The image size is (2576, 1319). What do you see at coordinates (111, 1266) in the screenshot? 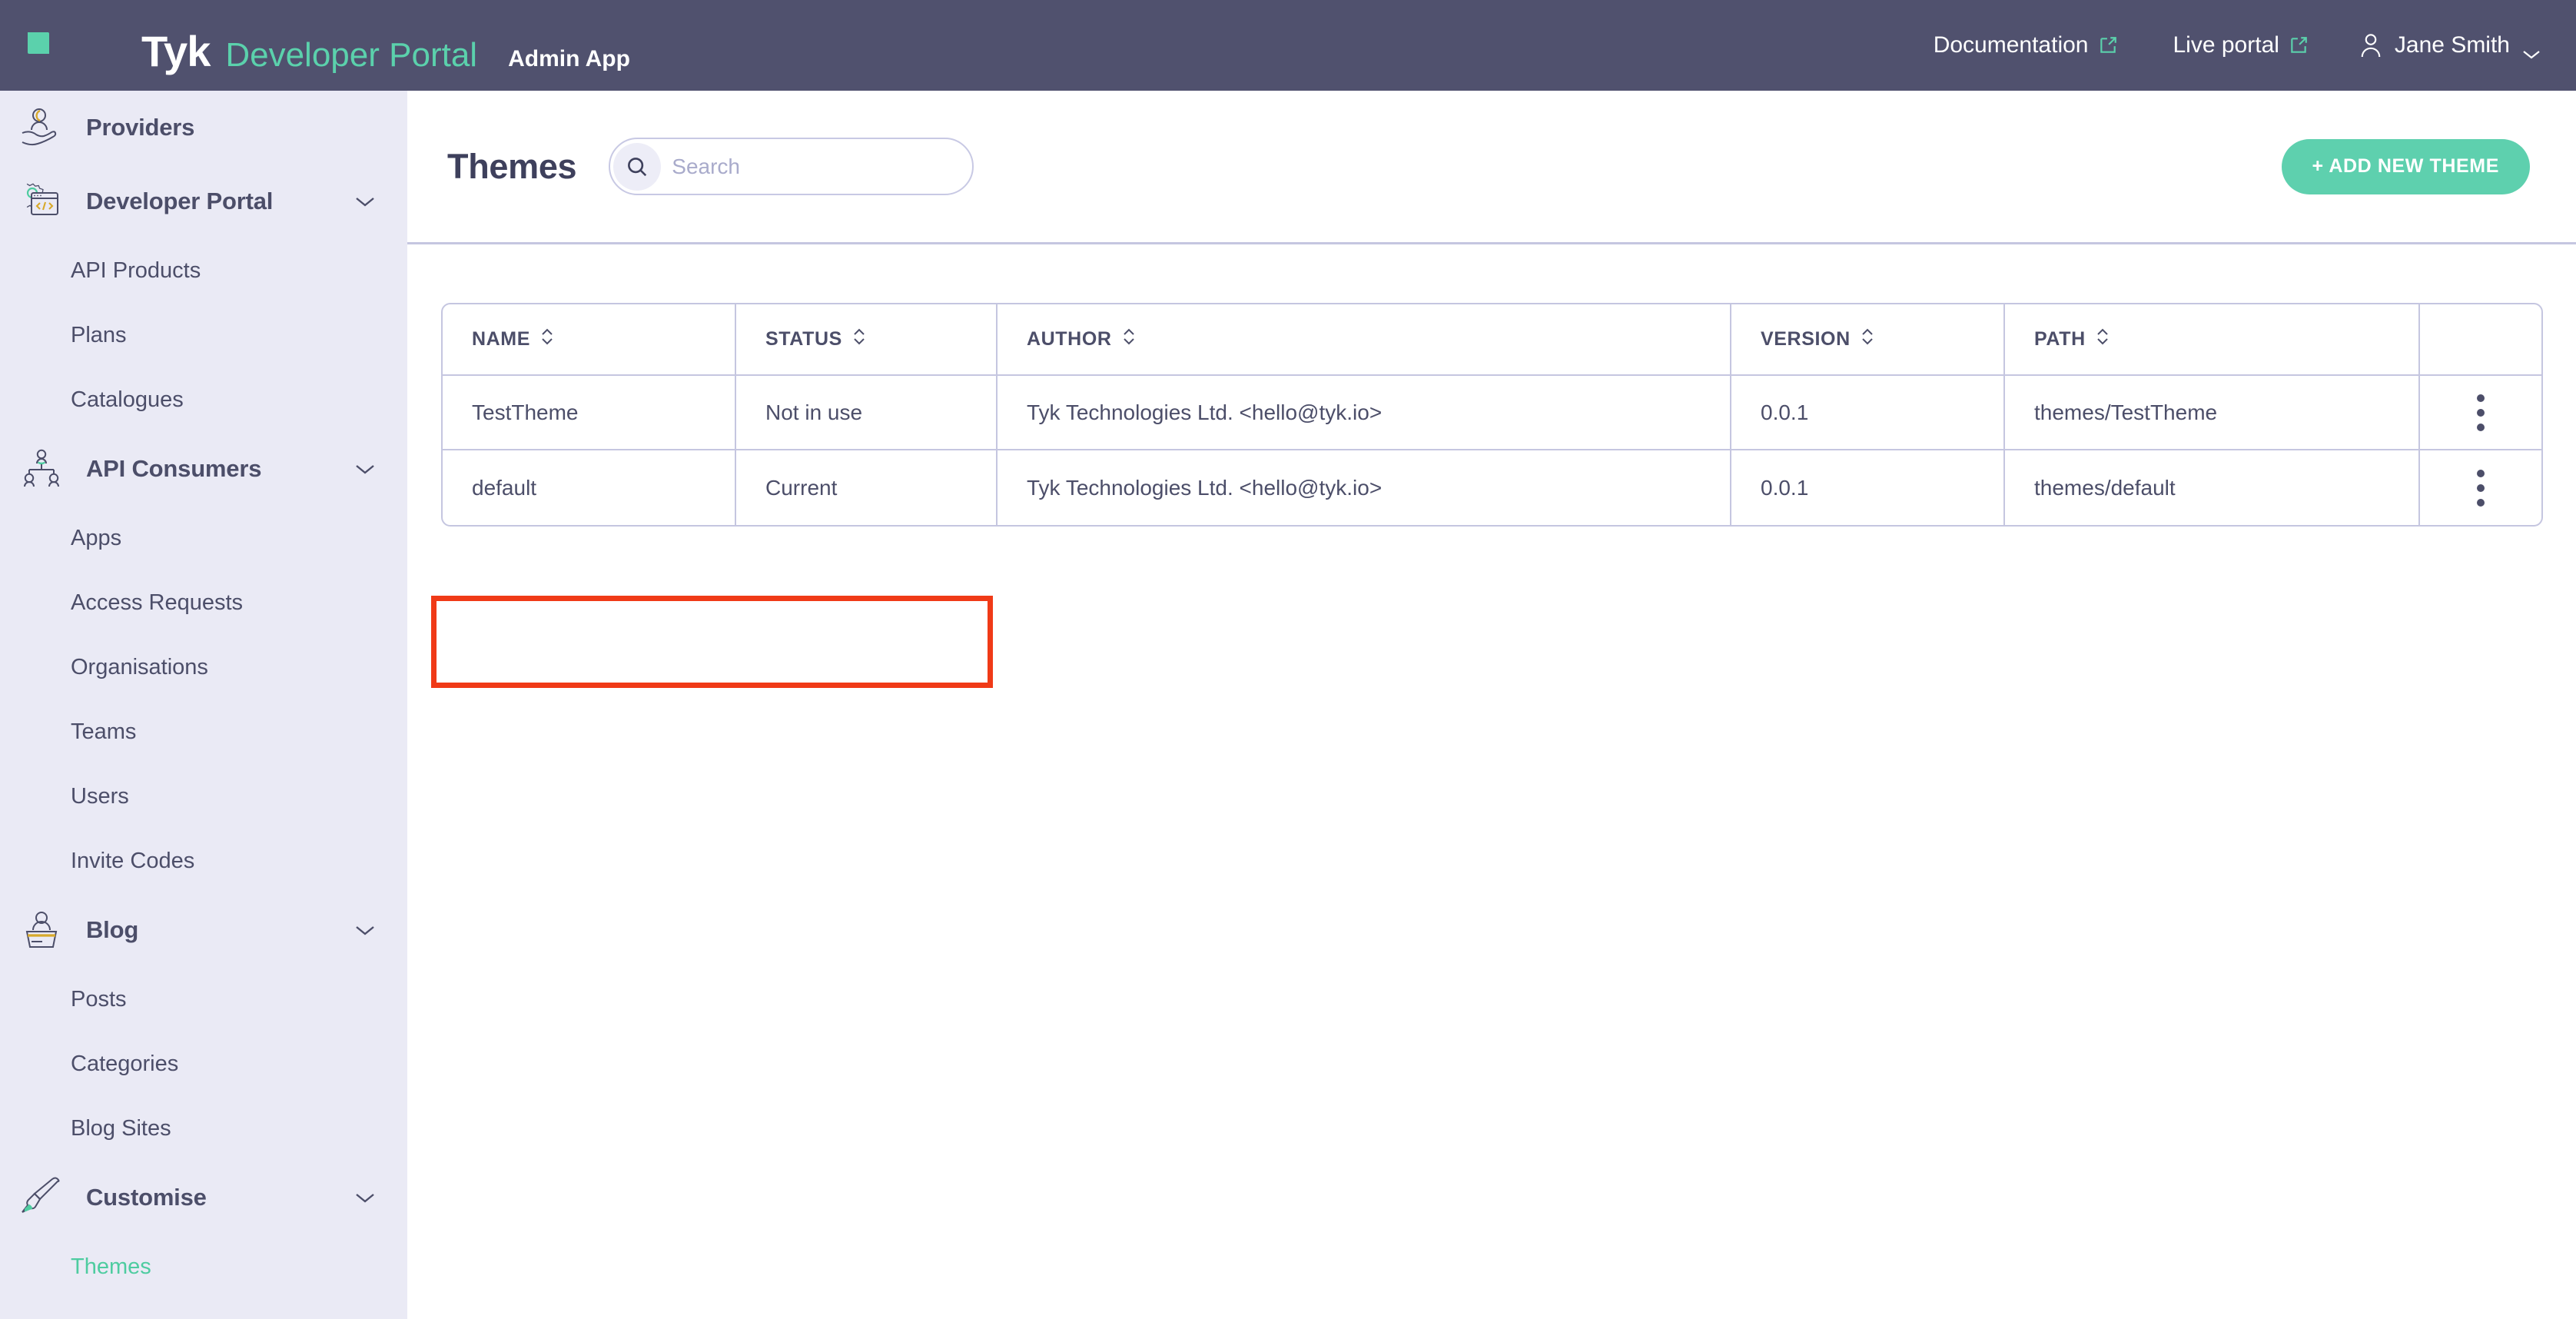
I see `sidebar-item-label: Themes` at bounding box center [111, 1266].